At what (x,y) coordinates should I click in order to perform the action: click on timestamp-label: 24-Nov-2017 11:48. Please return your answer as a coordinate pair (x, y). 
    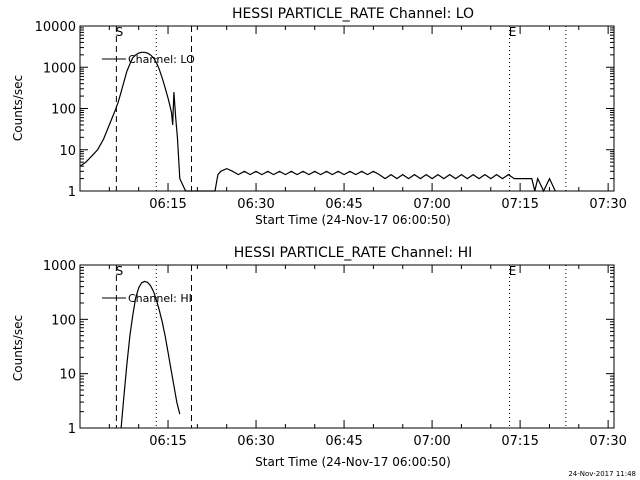
    Looking at the image, I should click on (602, 474).